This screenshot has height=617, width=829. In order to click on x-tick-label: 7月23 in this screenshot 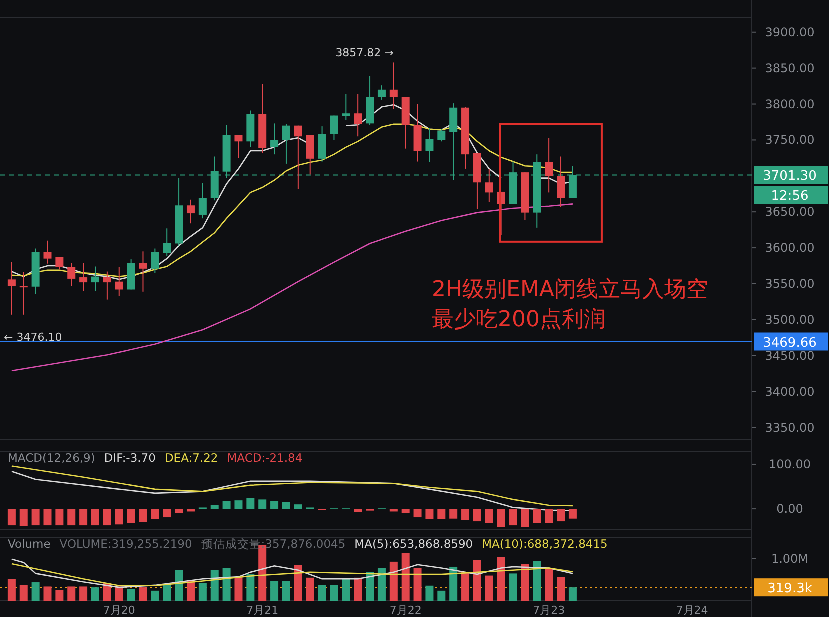, I will do `click(549, 610)`.